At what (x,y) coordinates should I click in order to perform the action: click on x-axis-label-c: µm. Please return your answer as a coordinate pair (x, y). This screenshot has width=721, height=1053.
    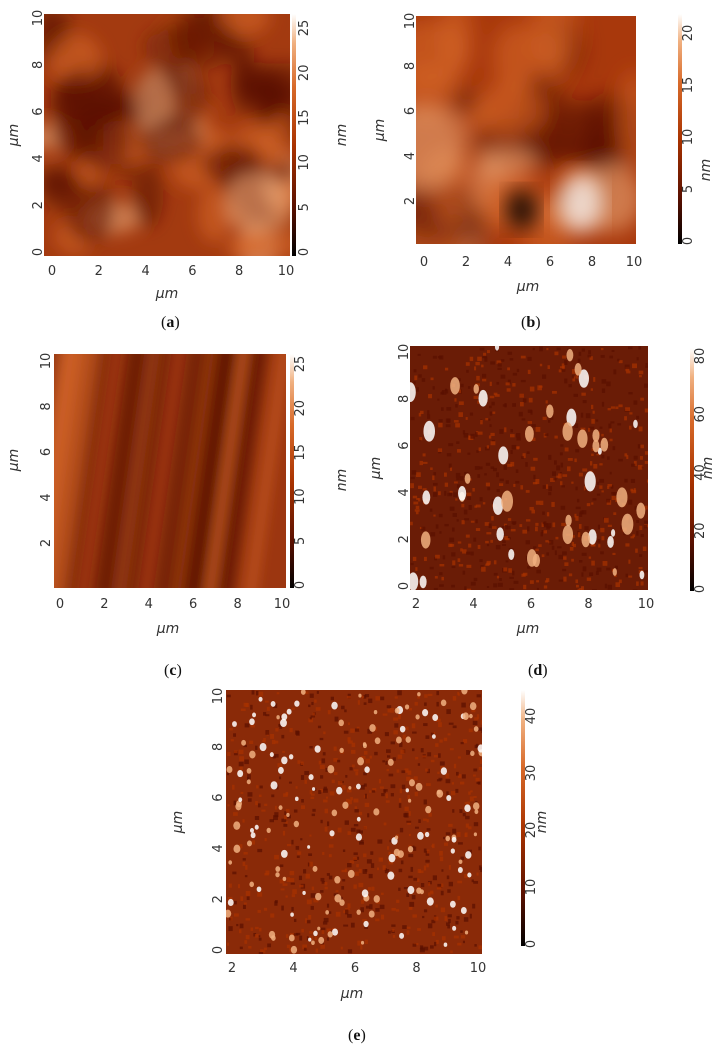
    Looking at the image, I should click on (168, 629).